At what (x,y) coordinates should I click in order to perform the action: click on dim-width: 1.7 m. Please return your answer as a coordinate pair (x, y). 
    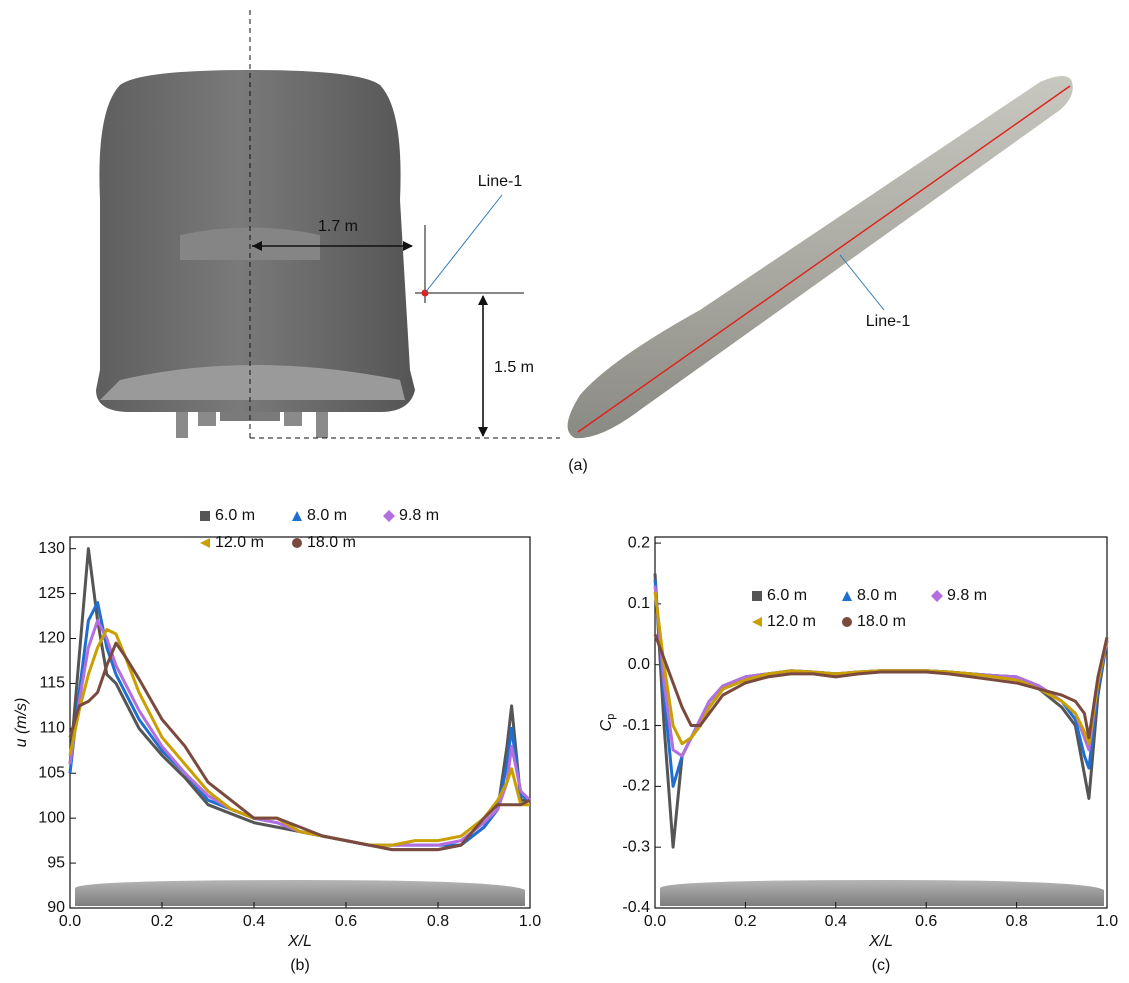
    Looking at the image, I should click on (338, 226).